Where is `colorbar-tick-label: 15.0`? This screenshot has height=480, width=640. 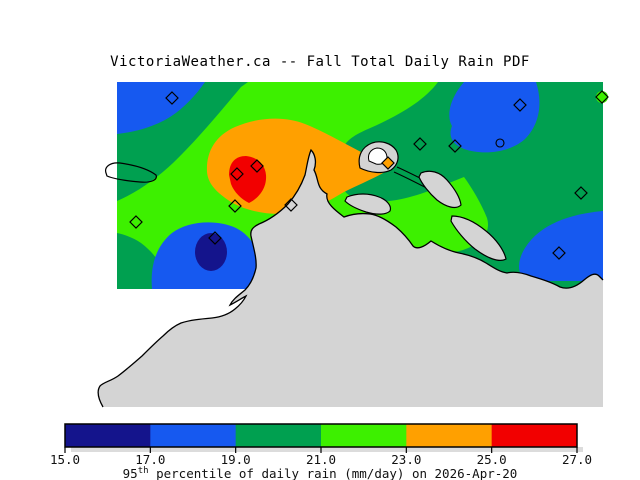 colorbar-tick-label: 15.0 is located at coordinates (65, 459).